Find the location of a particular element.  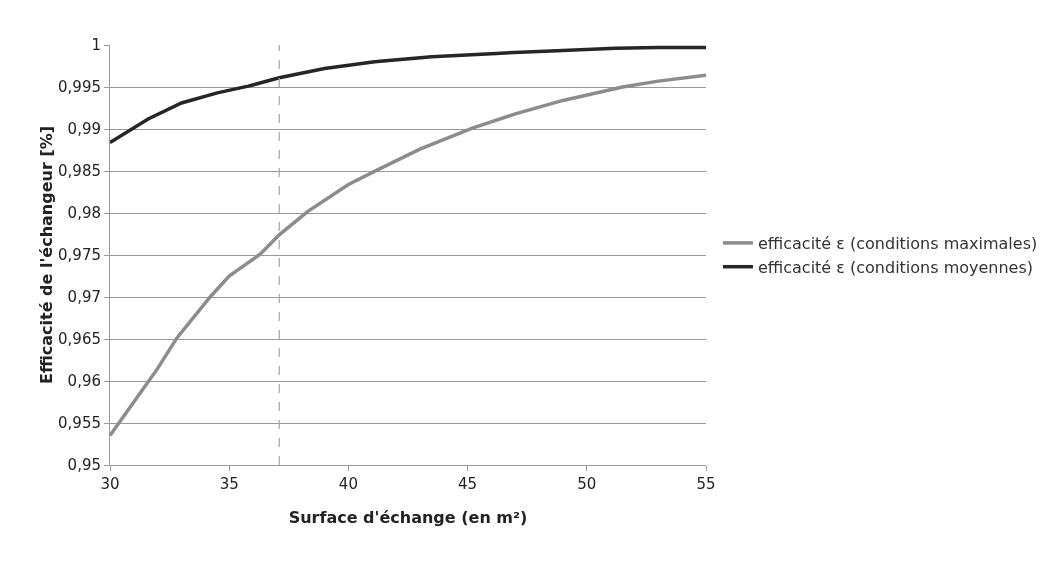

x-tick-label: 40 is located at coordinates (348, 484).